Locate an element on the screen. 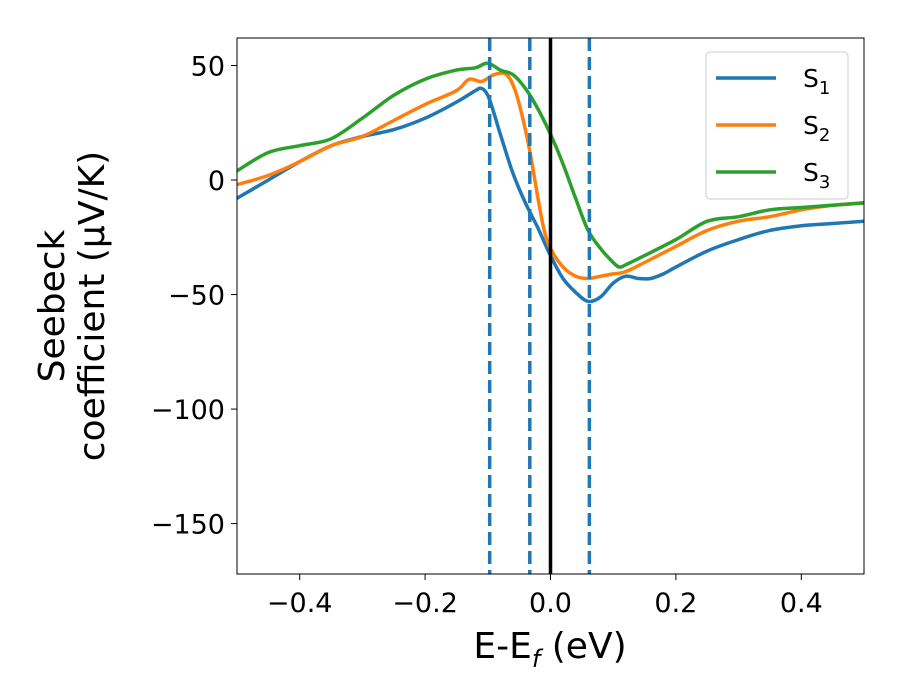  x-tick-label: 0.4 is located at coordinates (801, 603).